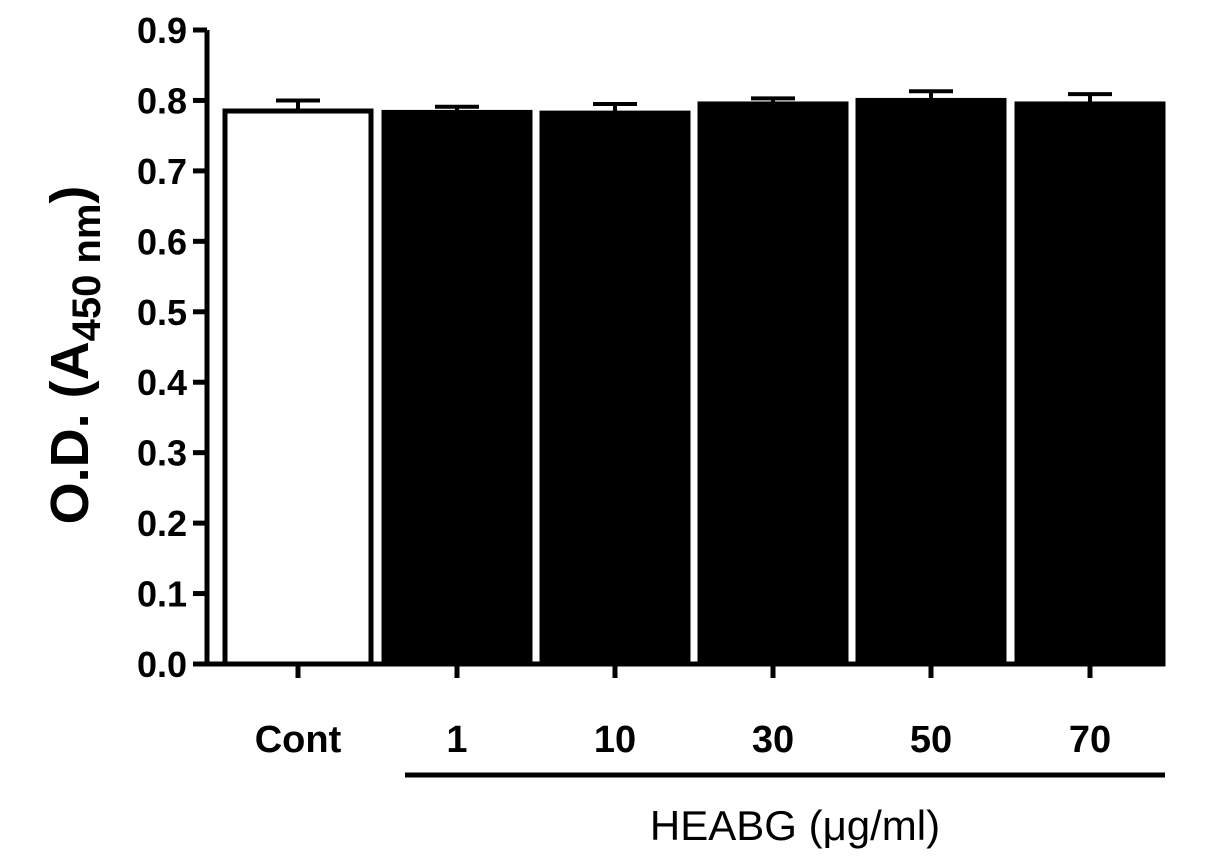 This screenshot has width=1205, height=864. I want to click on group-label: HEABG (μg/ml), so click(795, 825).